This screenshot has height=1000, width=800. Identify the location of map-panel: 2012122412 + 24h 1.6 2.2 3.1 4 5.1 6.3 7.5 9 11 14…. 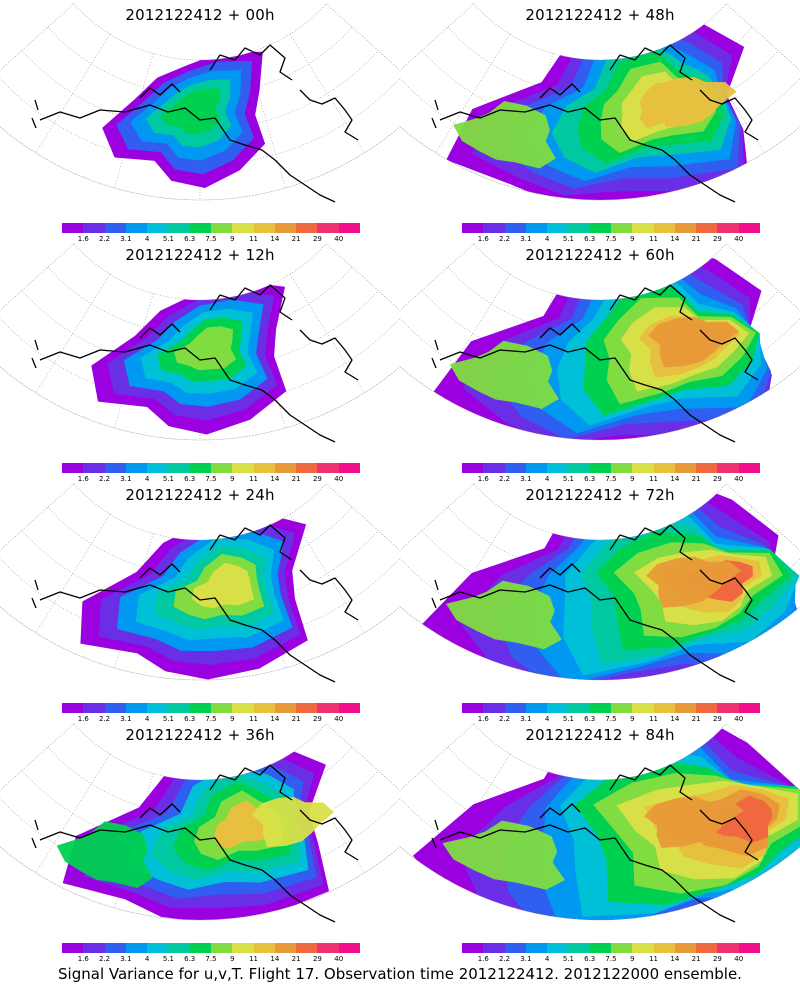
(200, 601).